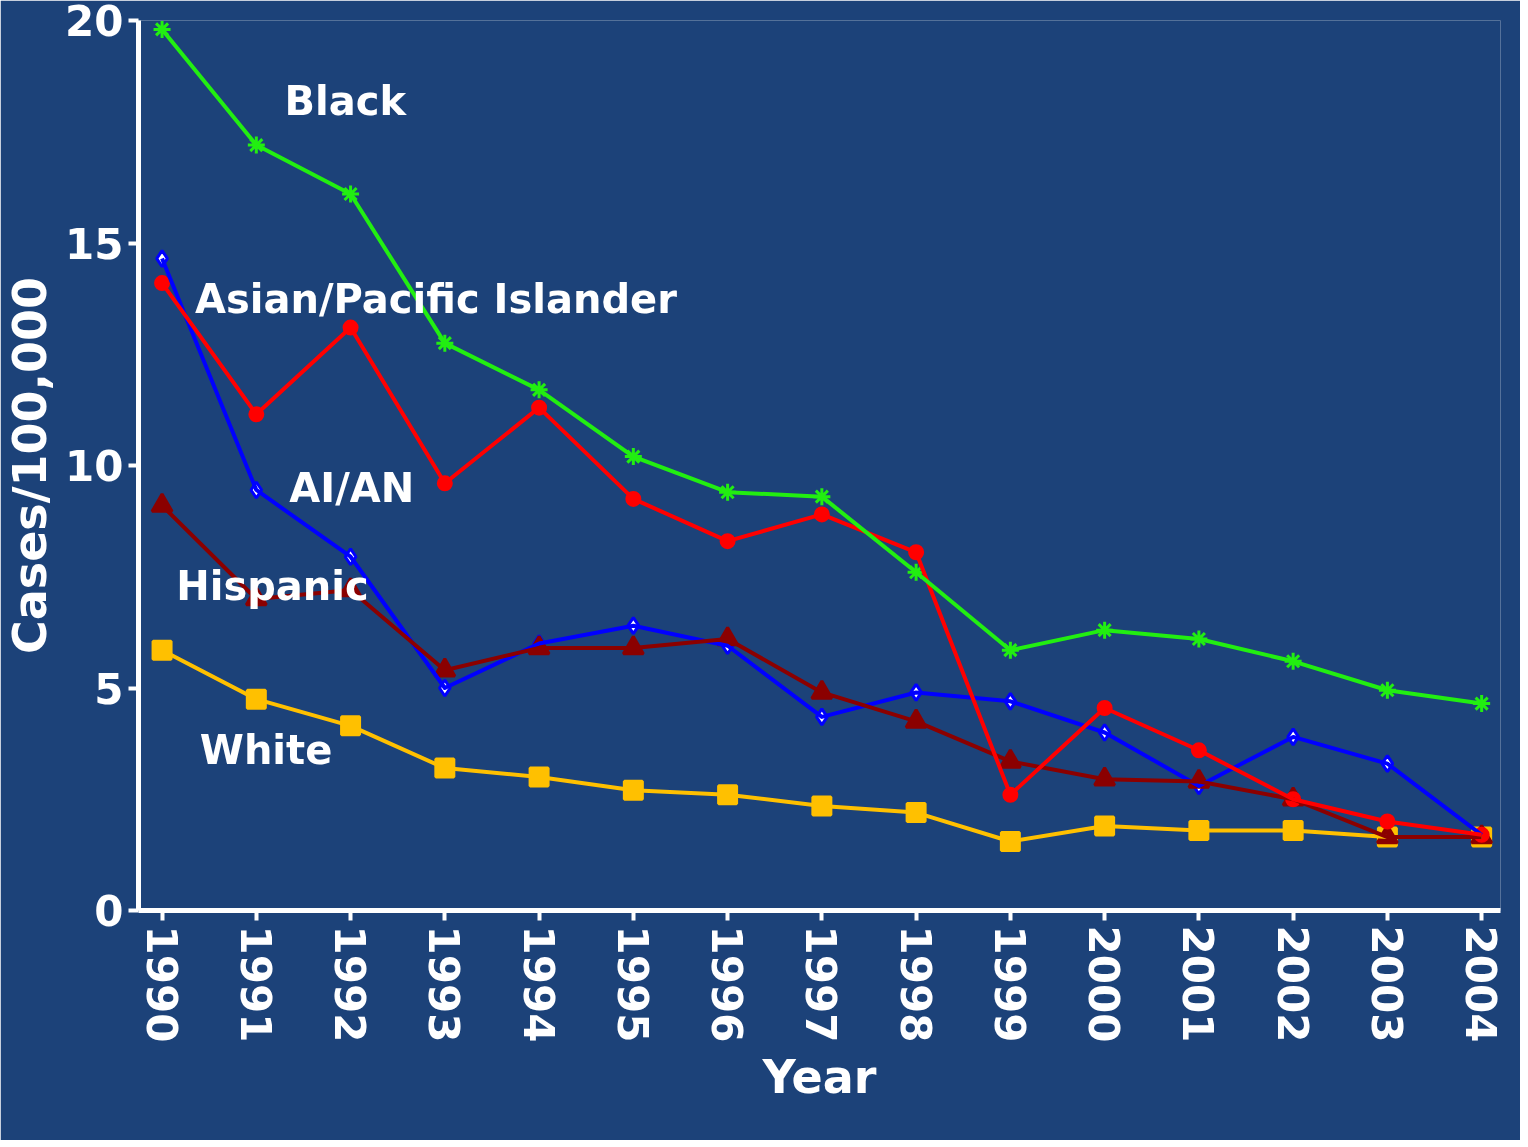 This screenshot has width=1528, height=1147. I want to click on y-tick-label: 5, so click(109, 689).